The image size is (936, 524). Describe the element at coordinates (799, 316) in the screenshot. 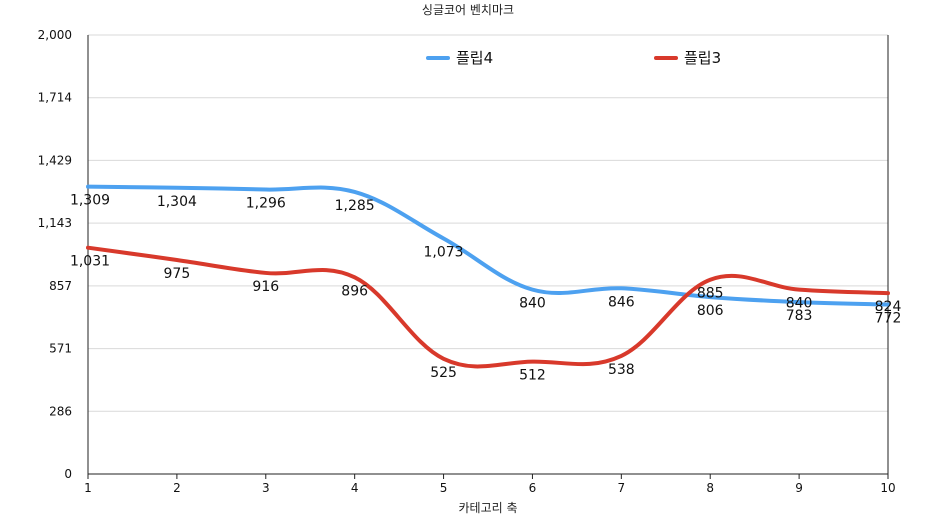

I see `data-label: 783` at that location.